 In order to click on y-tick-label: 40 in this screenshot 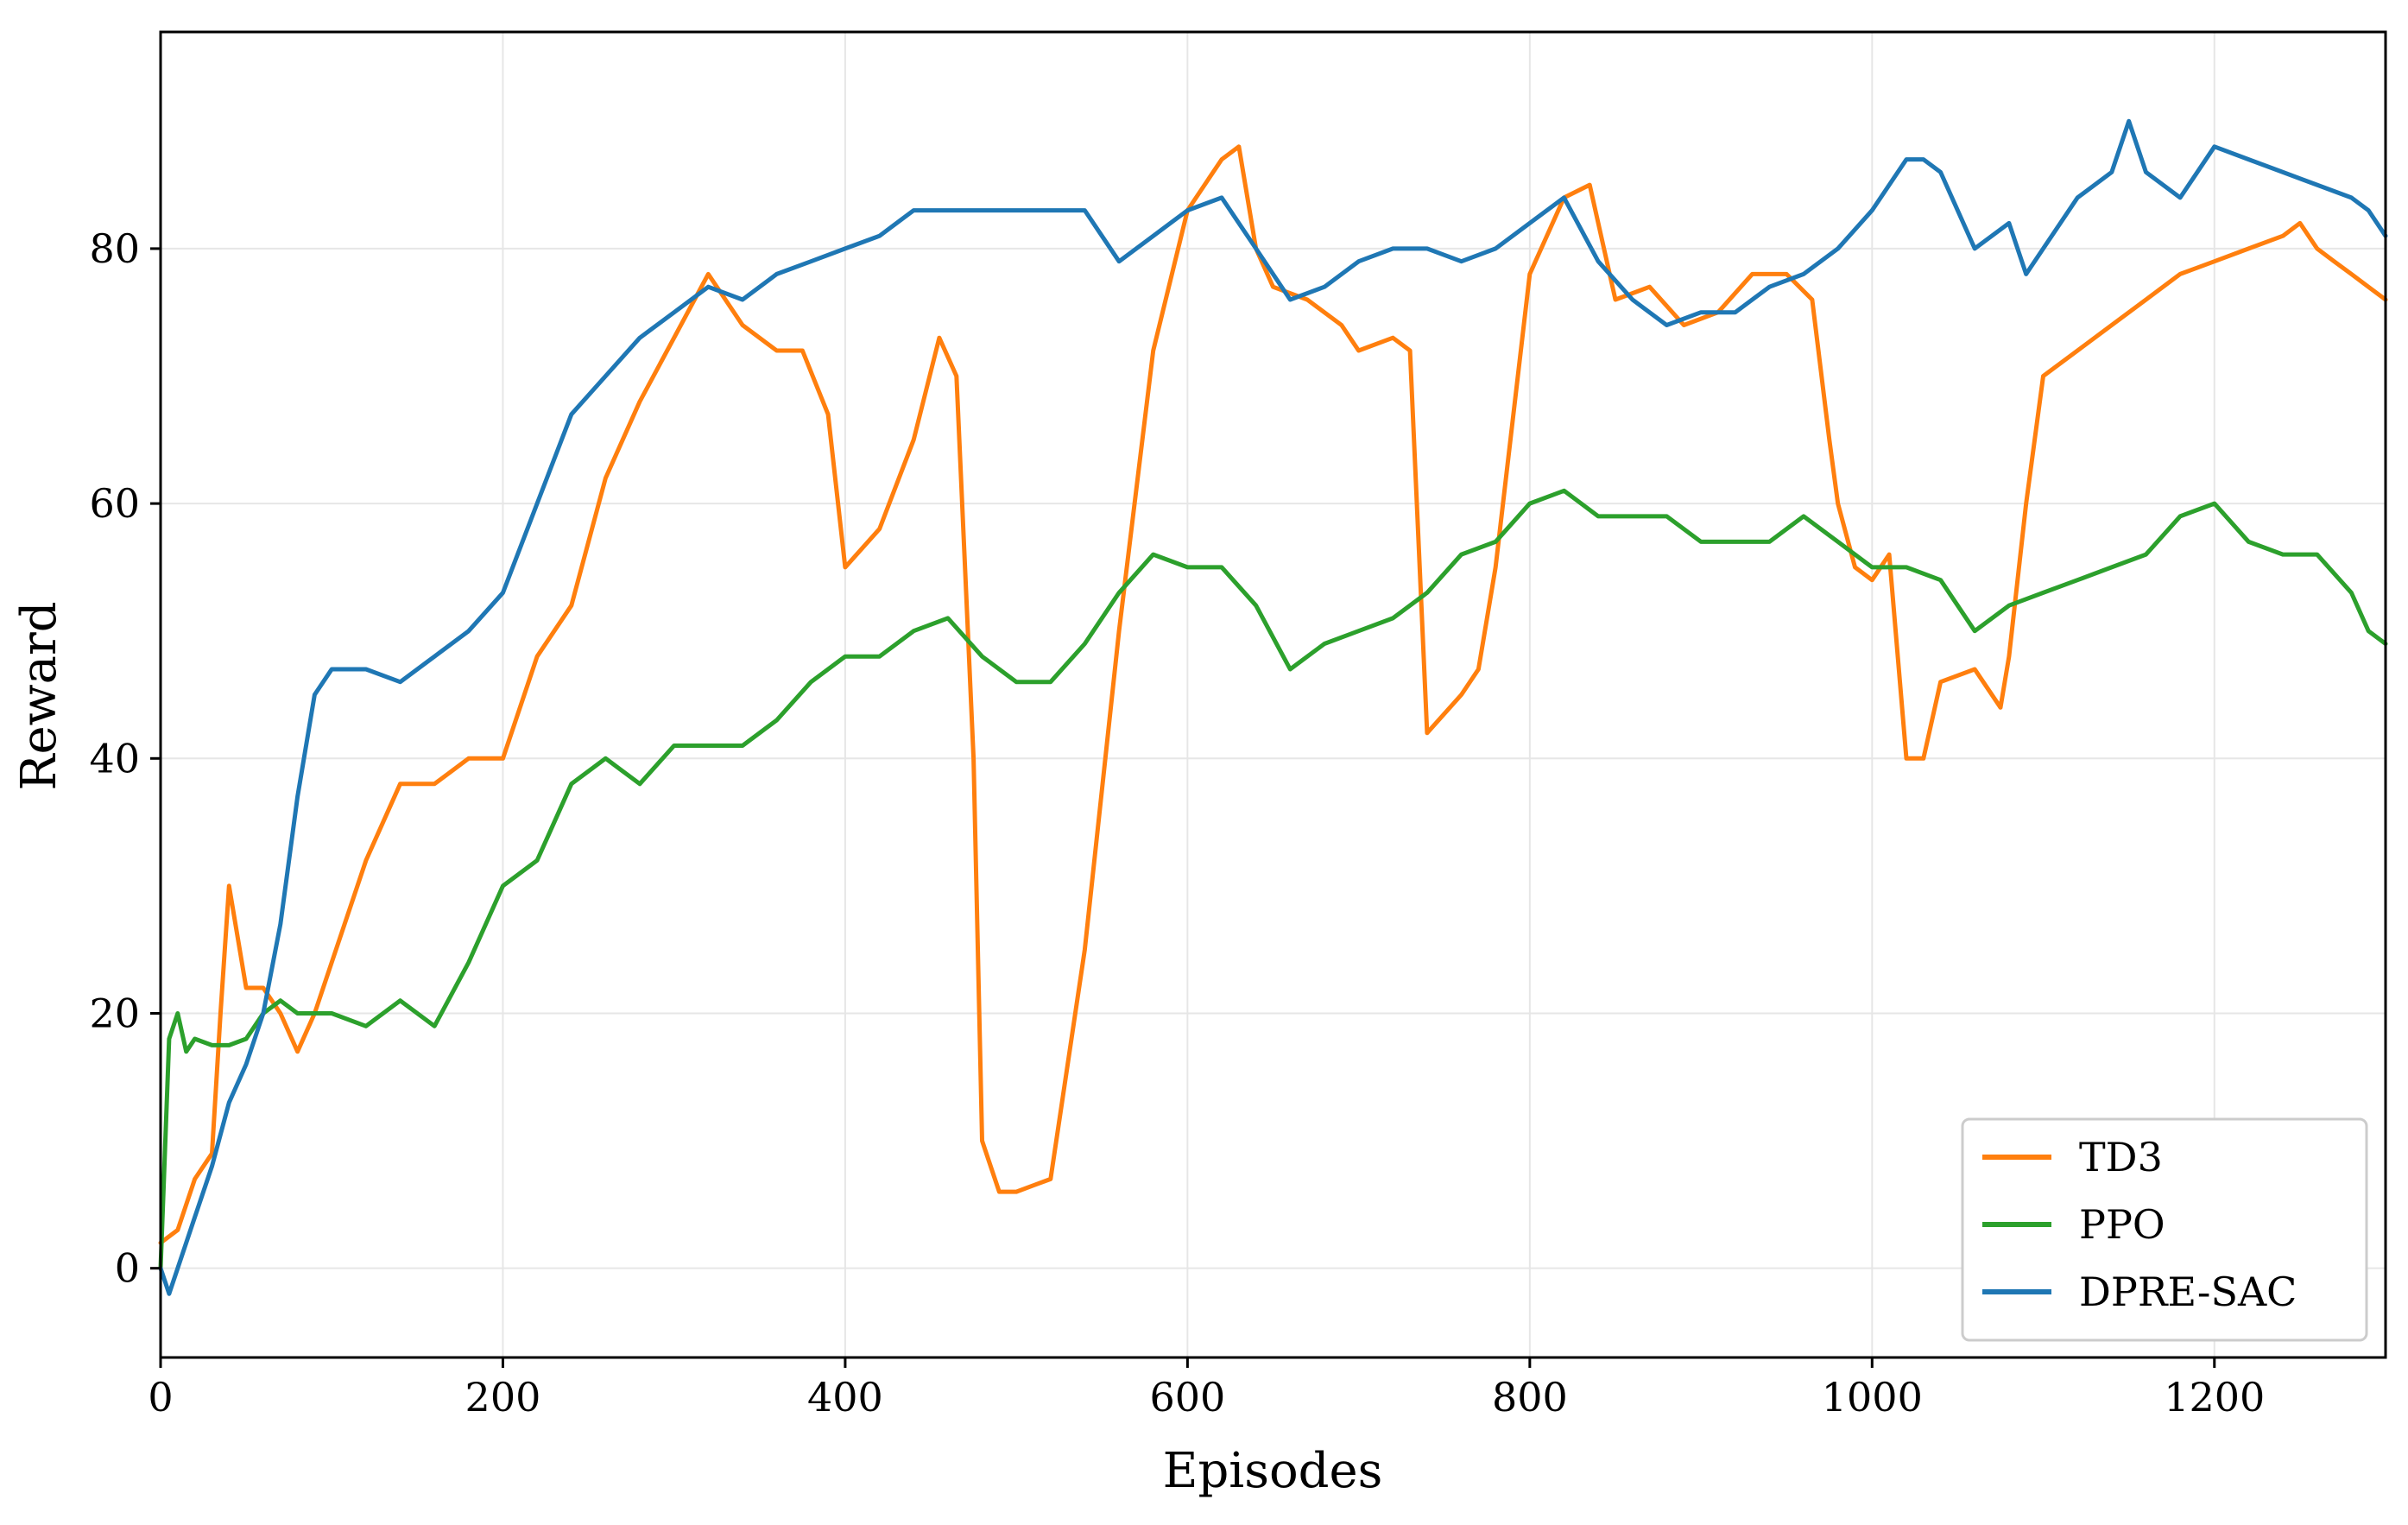, I will do `click(114, 758)`.